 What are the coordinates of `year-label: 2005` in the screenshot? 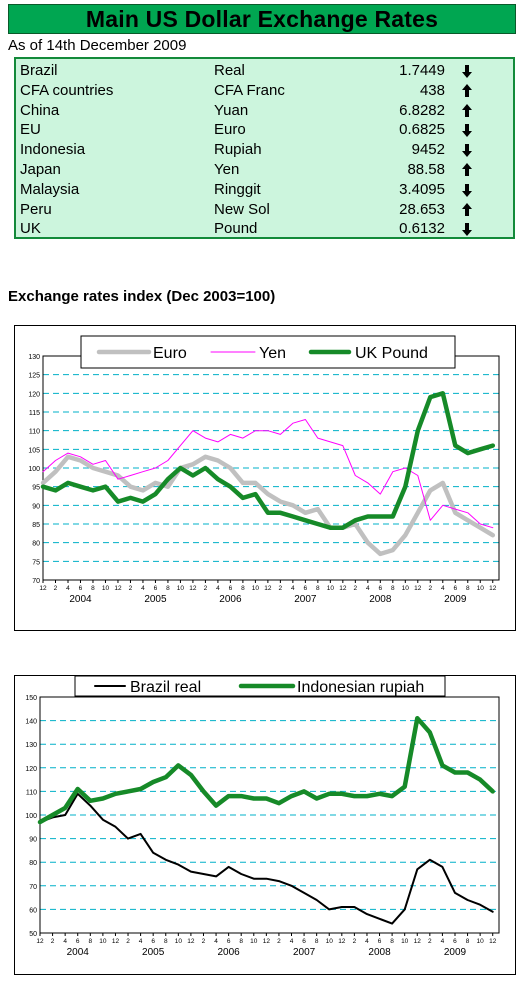 It's located at (155, 599).